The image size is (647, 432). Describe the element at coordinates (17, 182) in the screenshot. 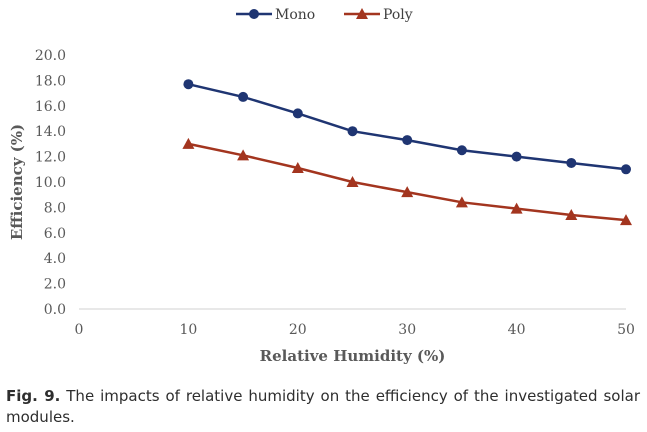

I see `y-axis-title: Efficiency (%)` at that location.